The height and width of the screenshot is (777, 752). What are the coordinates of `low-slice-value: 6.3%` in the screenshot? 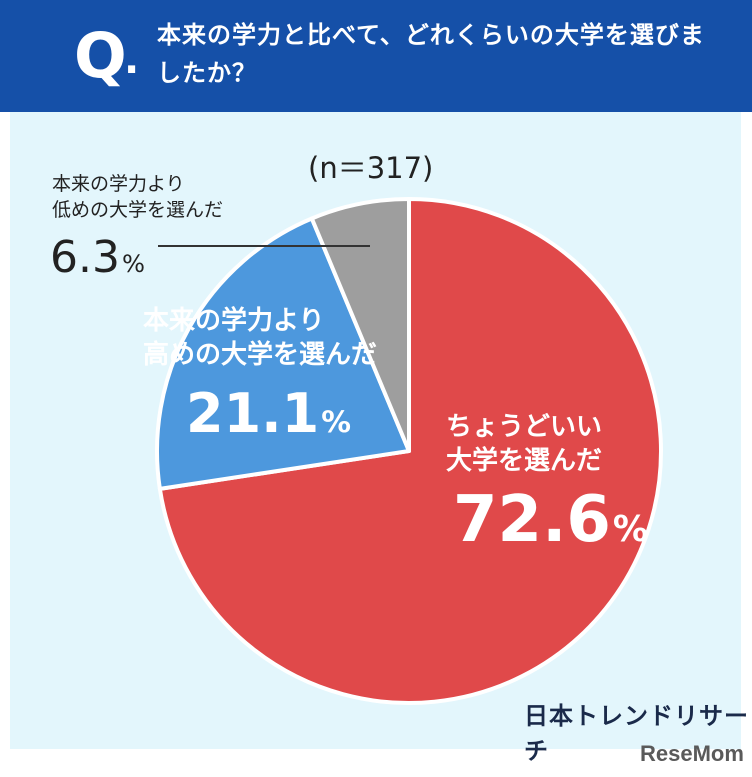 It's located at (97, 257).